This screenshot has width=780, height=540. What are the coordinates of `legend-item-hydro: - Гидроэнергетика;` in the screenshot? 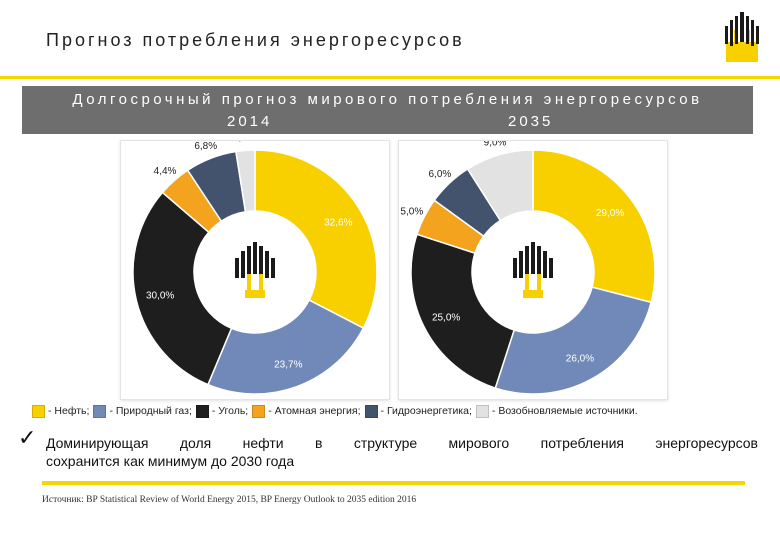 It's located at (418, 411).